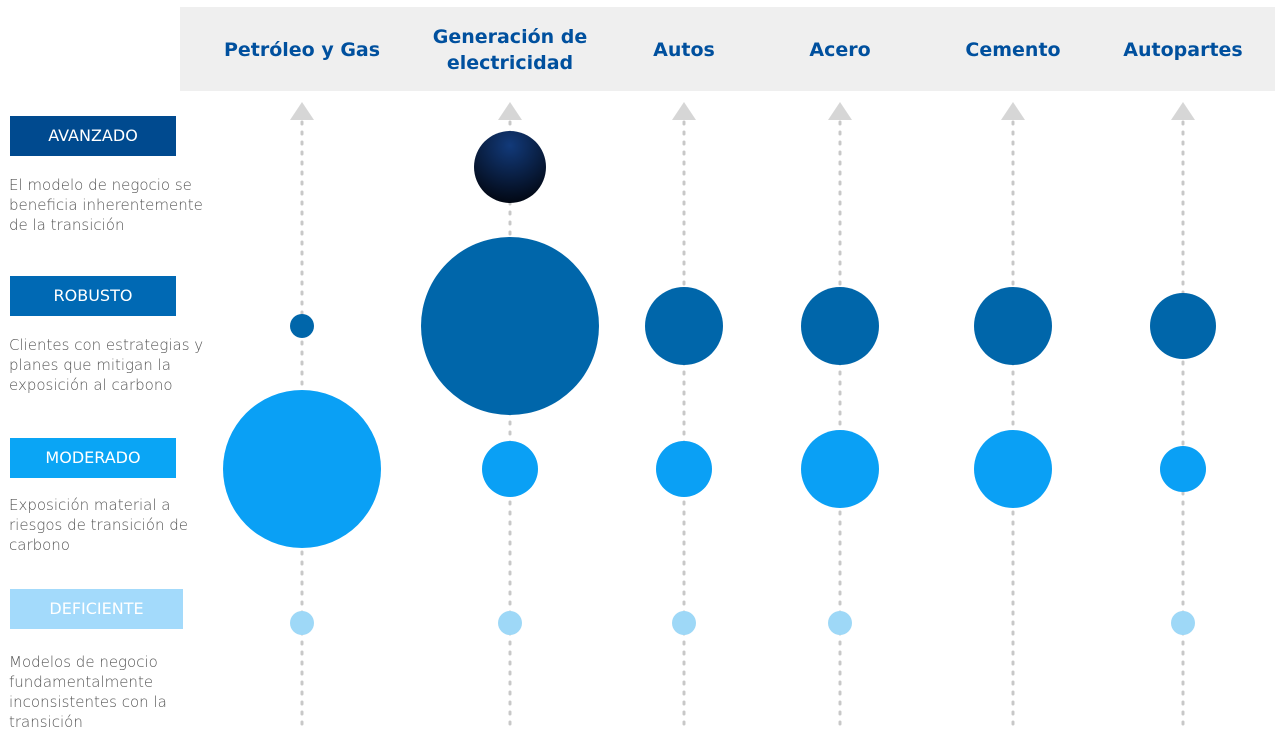 This screenshot has height=736, width=1275. I want to click on header-band, so click(727, 49).